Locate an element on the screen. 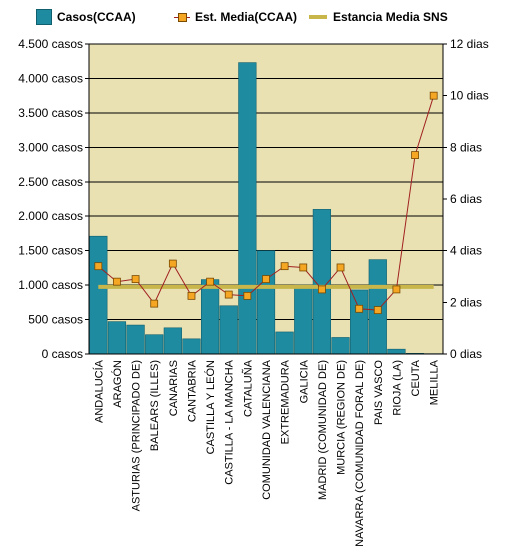  y-right-tick-label: 12 dias is located at coordinates (469, 44).